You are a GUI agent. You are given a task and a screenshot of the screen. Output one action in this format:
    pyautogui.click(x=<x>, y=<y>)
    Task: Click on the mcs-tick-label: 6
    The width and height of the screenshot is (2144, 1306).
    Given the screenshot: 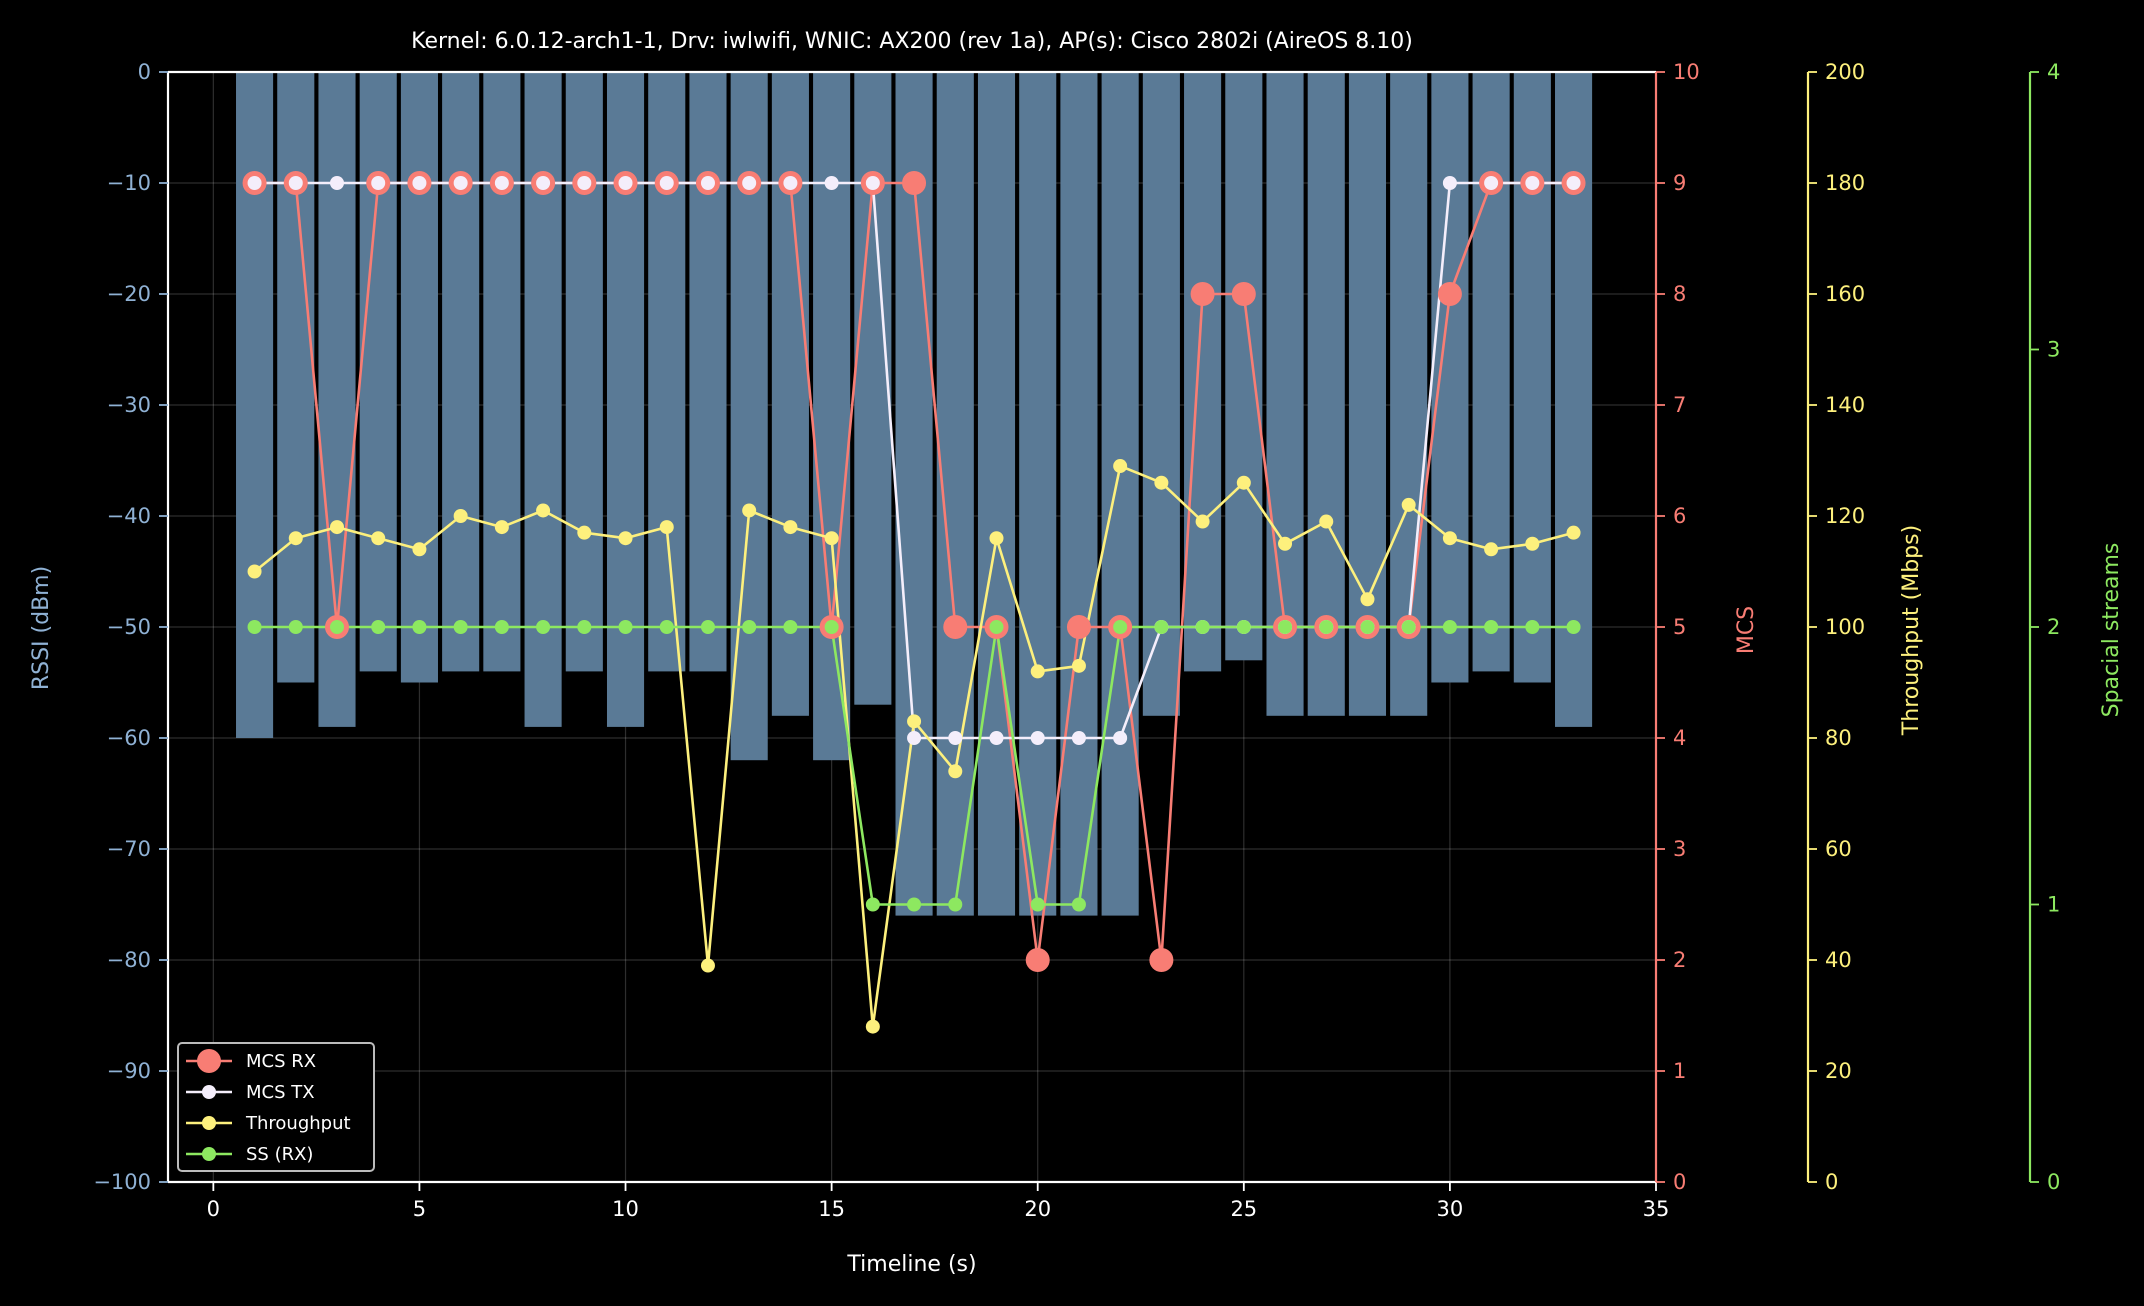 What is the action you would take?
    pyautogui.click(x=1679, y=516)
    